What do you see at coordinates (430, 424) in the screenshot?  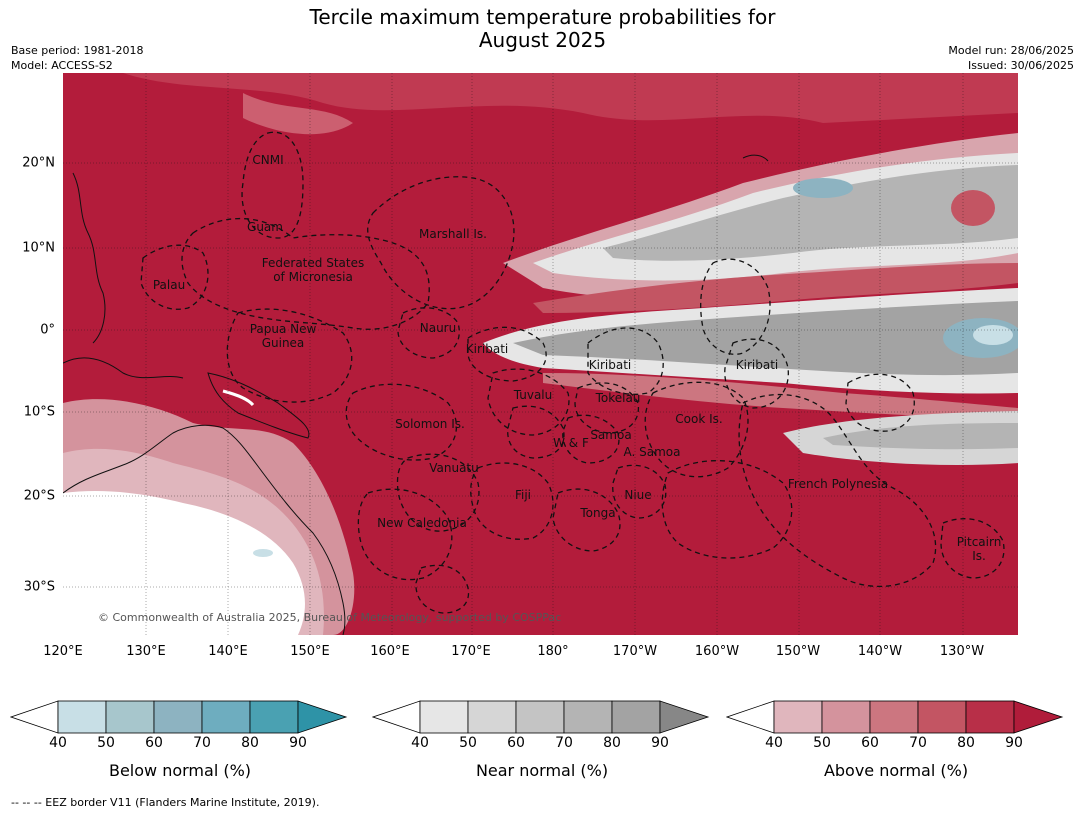 I see `label-solomon: Solomon Is.` at bounding box center [430, 424].